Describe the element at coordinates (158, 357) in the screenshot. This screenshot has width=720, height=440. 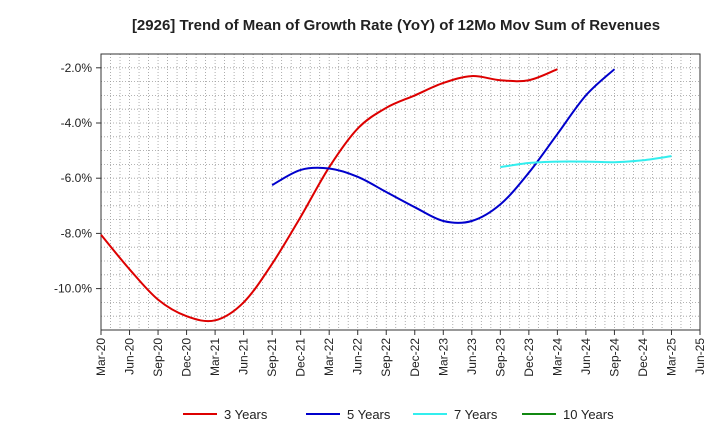
I see `x-tick-label: Sep-20` at that location.